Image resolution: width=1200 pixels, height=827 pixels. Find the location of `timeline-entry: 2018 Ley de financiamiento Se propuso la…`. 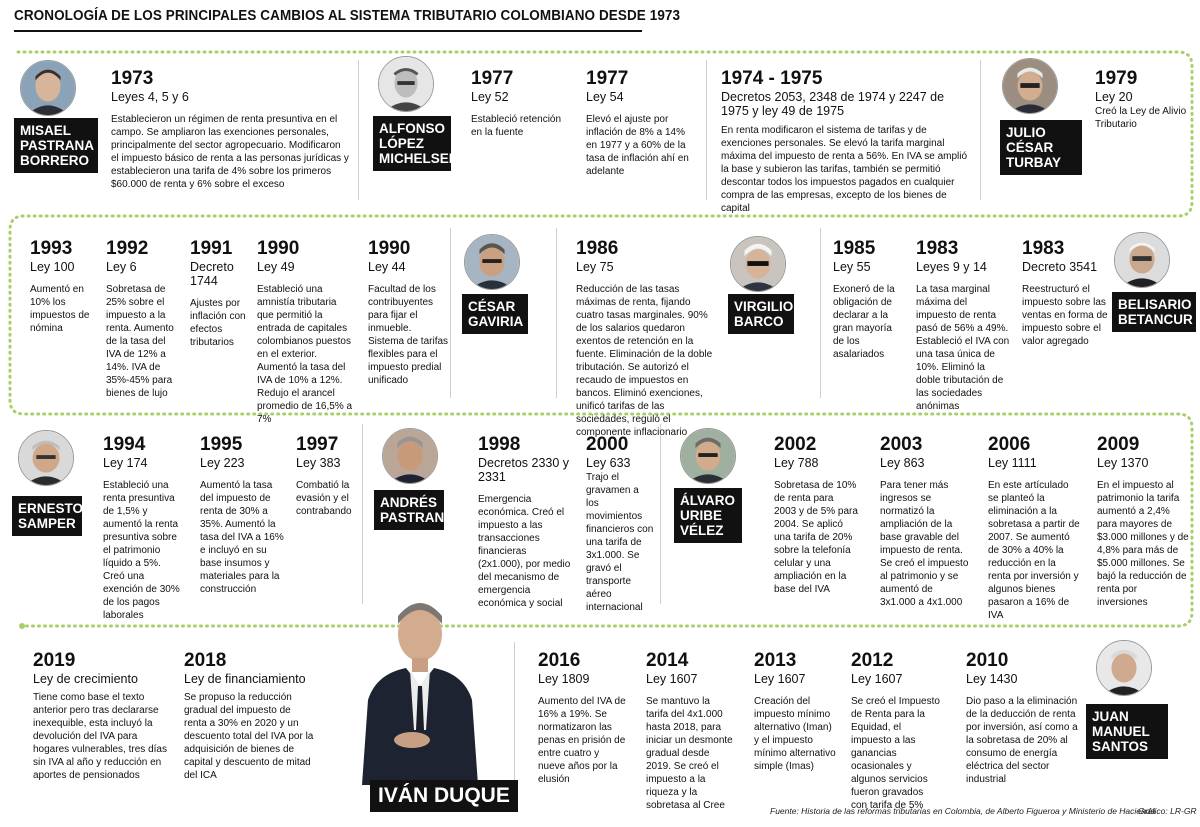

timeline-entry: 2018 Ley de financiamiento Se propuso la… is located at coordinates (249, 716).